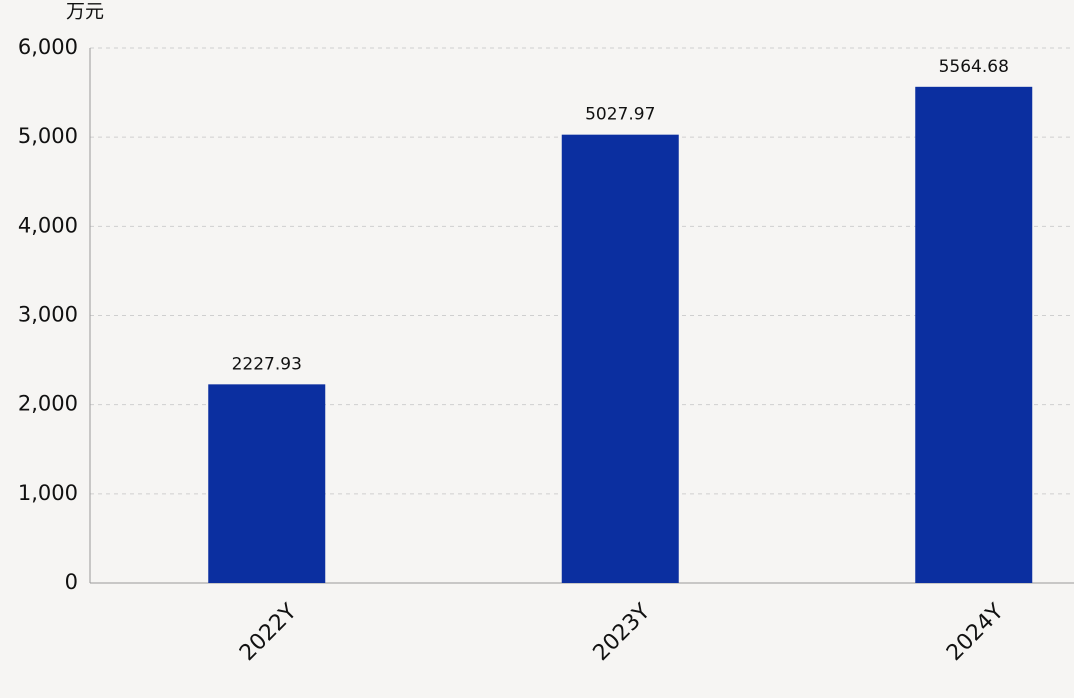 The width and height of the screenshot is (1074, 698). What do you see at coordinates (620, 115) in the screenshot?
I see `value-label: 5027.97` at bounding box center [620, 115].